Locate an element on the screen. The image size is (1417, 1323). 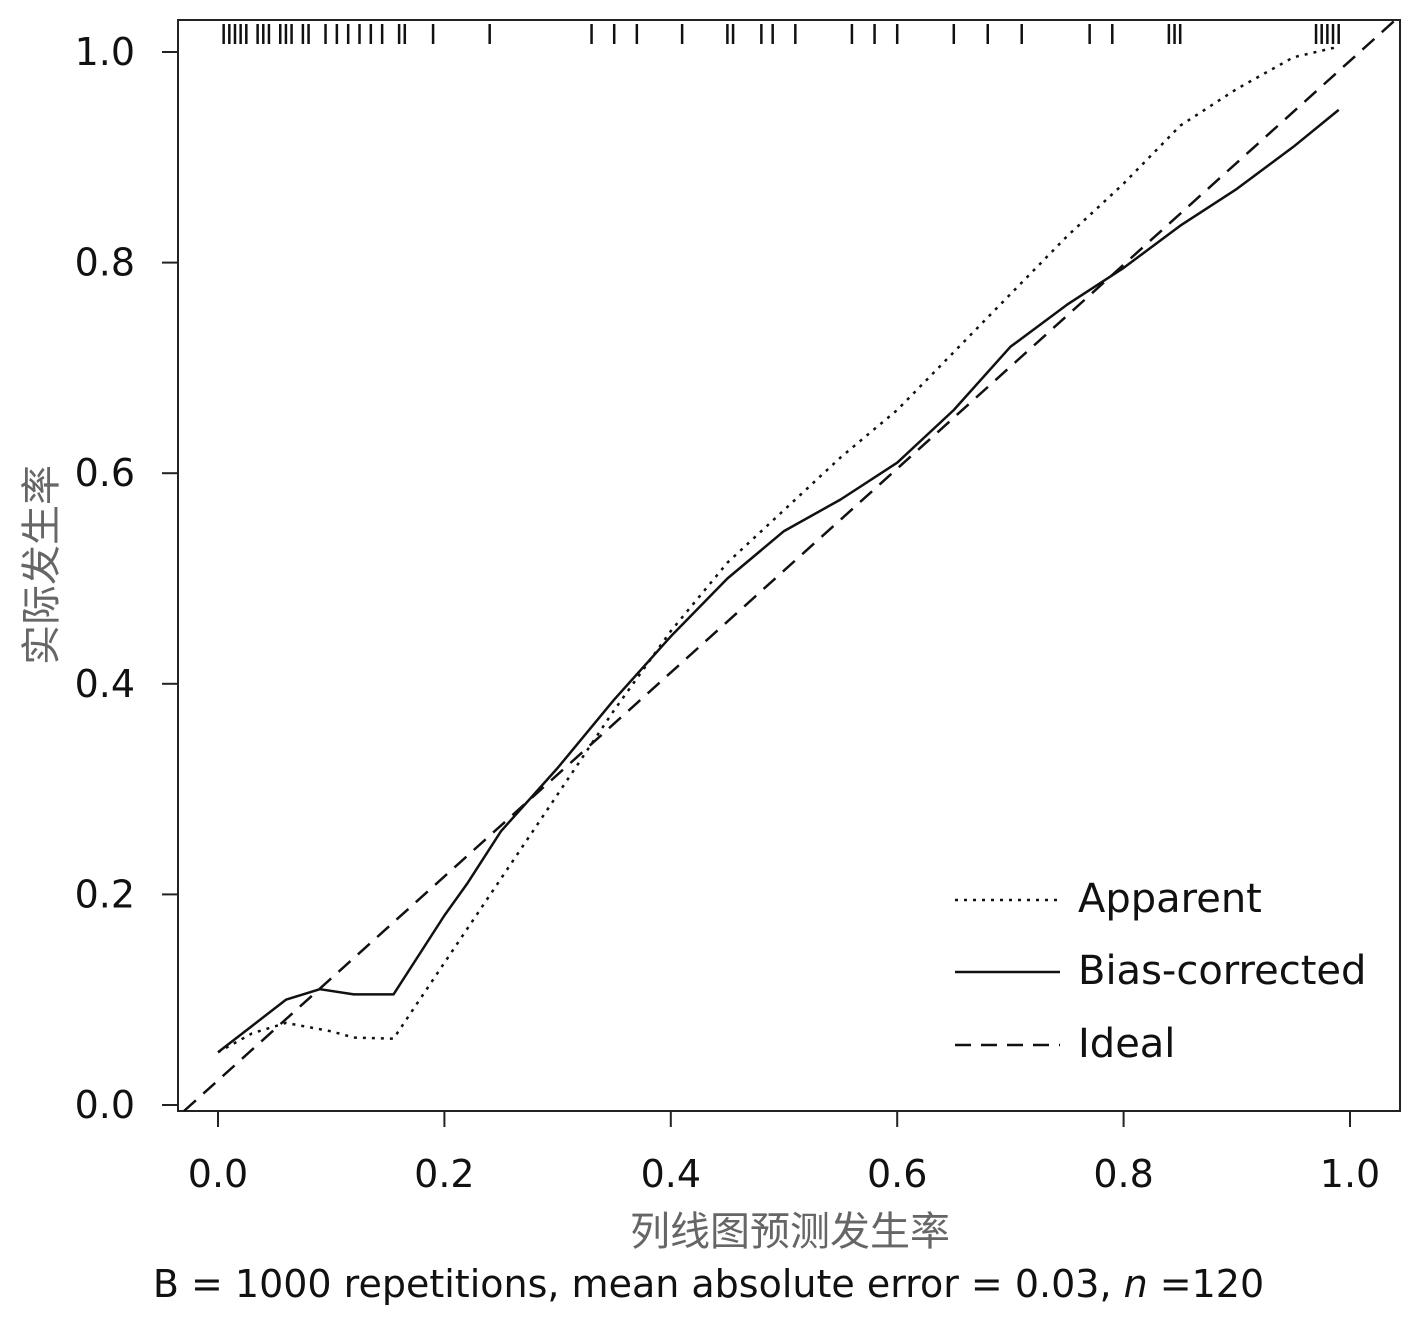
x-tick-label: 0.6 is located at coordinates (897, 1174).